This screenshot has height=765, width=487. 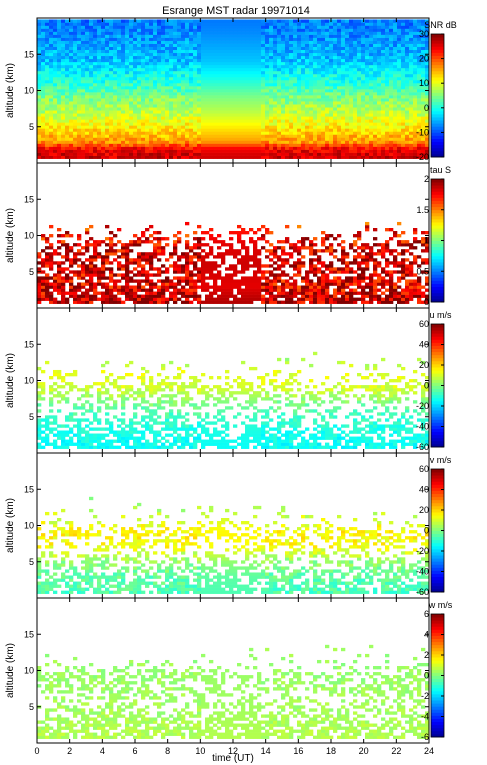 I want to click on snr-heatmap-cells, so click(x=233, y=89).